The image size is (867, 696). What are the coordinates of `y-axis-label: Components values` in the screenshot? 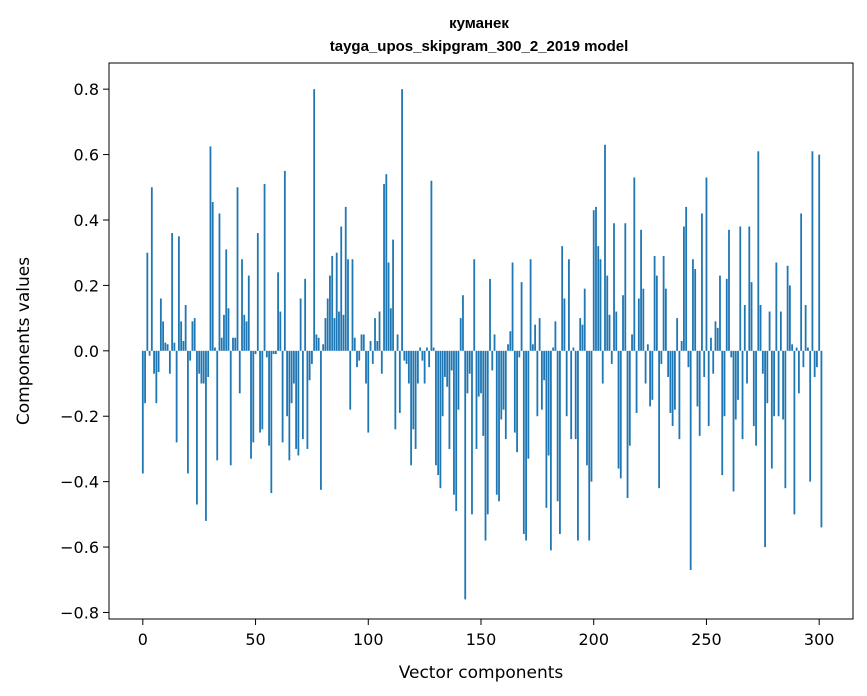 It's located at (24, 341).